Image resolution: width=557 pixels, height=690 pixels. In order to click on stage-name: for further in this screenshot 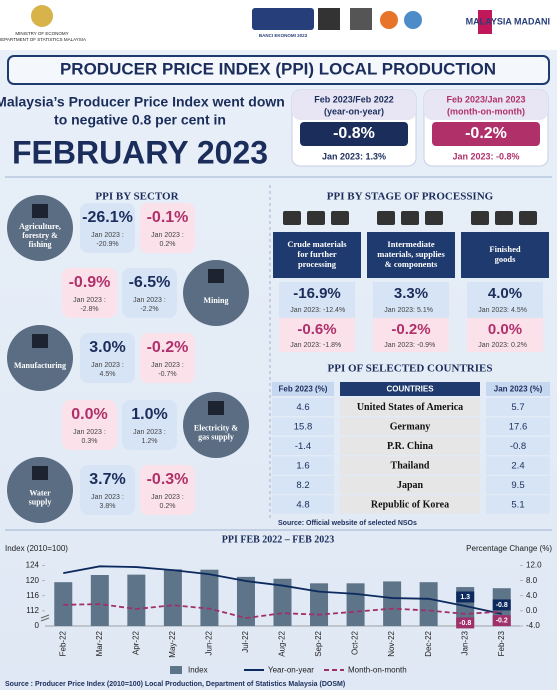, I will do `click(316, 254)`.